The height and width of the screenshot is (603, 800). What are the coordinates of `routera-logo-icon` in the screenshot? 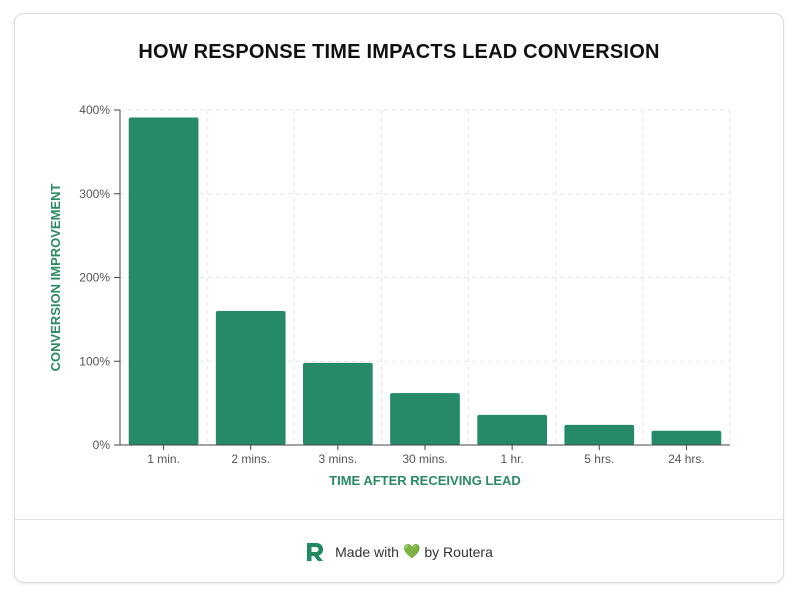 It's located at (315, 551).